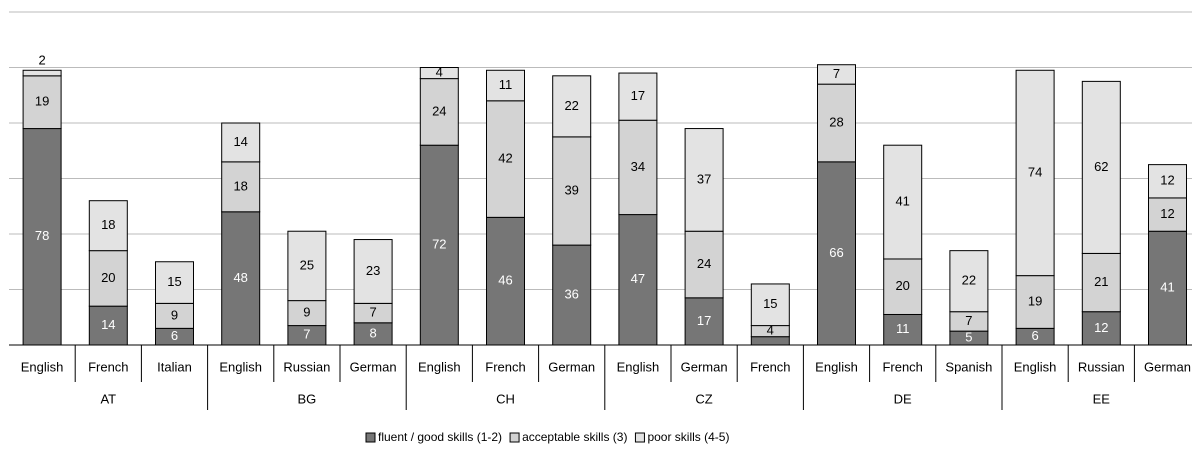 The width and height of the screenshot is (1192, 450). Describe the element at coordinates (688, 437) in the screenshot. I see `legend-label: poor skills (4-5)` at that location.